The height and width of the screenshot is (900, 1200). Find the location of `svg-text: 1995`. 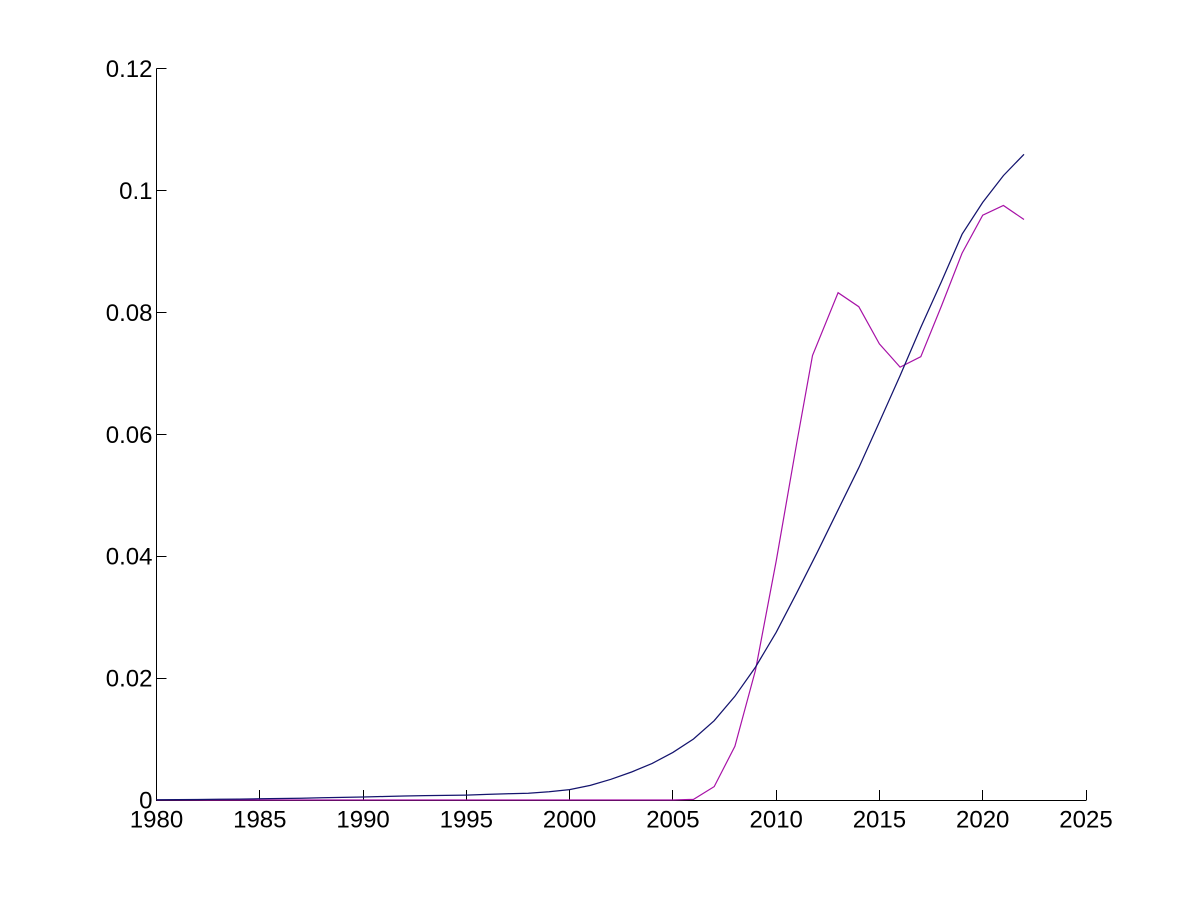

svg-text: 1995 is located at coordinates (466, 820).